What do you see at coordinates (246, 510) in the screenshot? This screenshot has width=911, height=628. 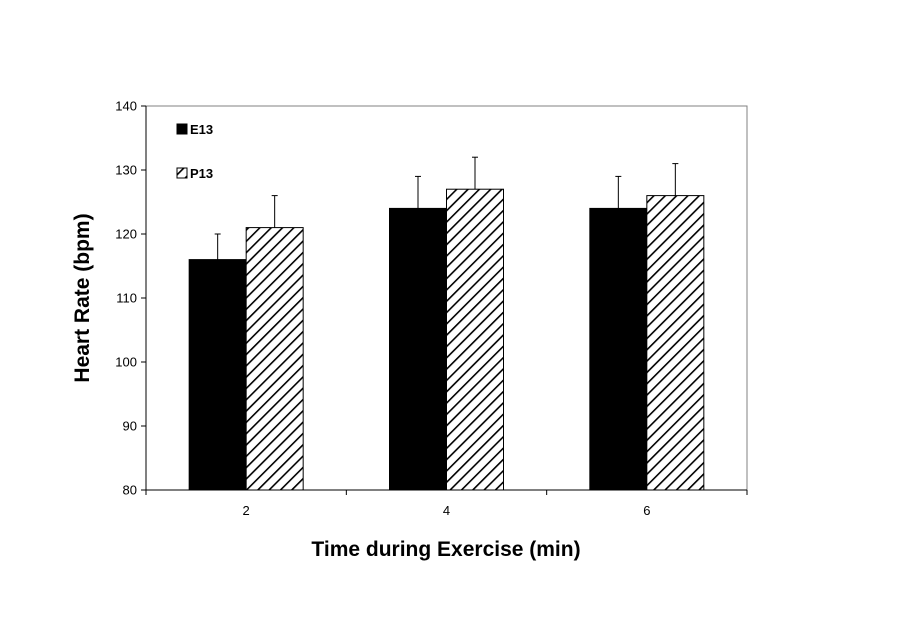 I see `x-tick-label-2: 2` at bounding box center [246, 510].